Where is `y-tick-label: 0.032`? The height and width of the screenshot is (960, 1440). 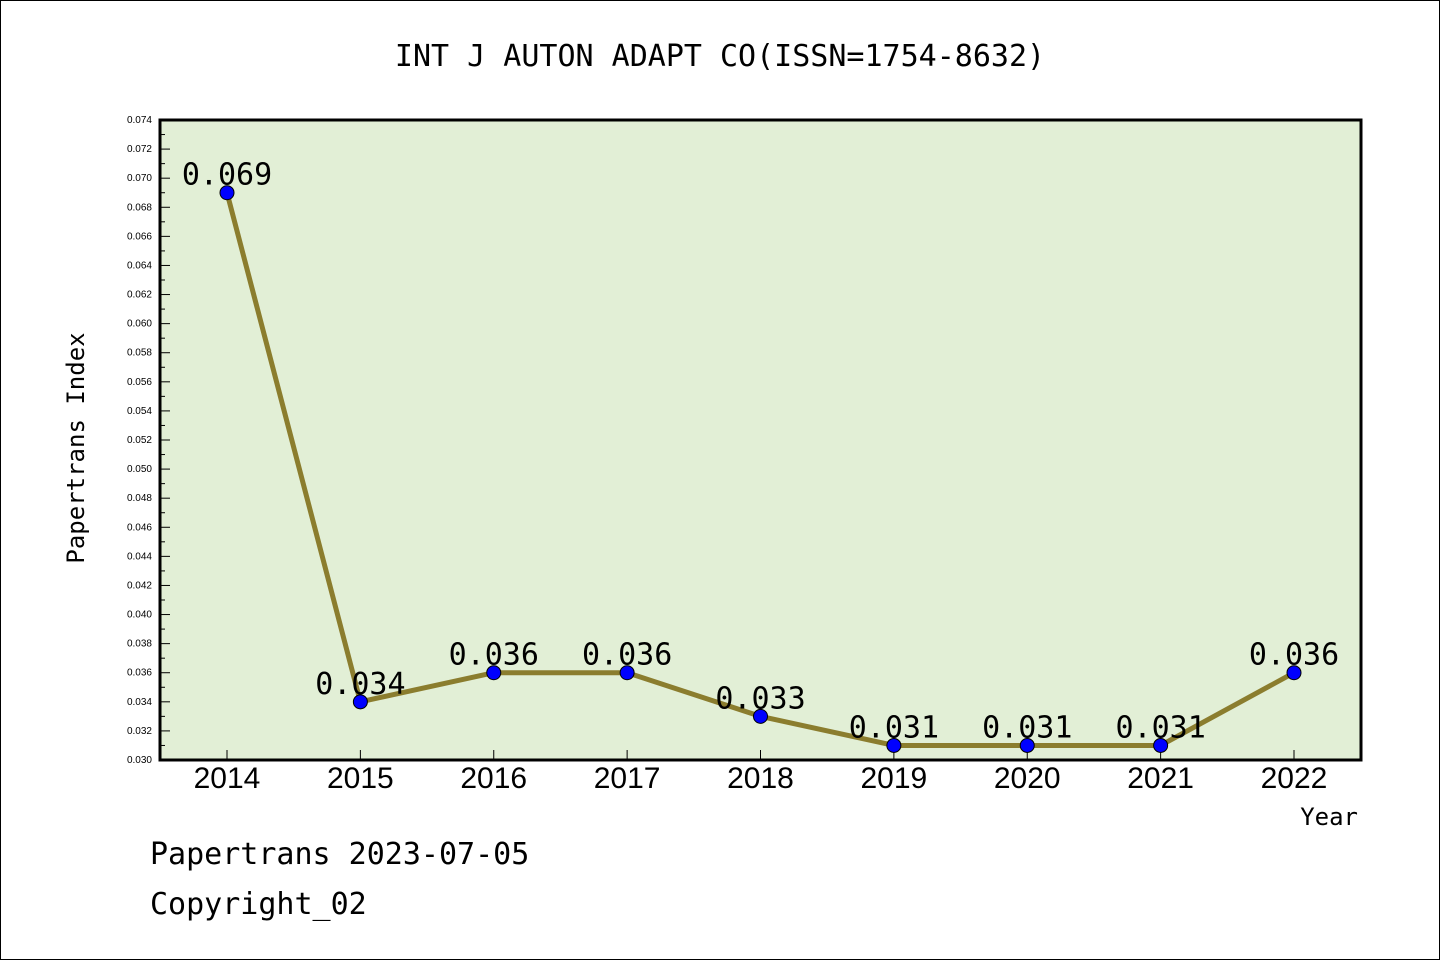
y-tick-label: 0.032 is located at coordinates (139, 731).